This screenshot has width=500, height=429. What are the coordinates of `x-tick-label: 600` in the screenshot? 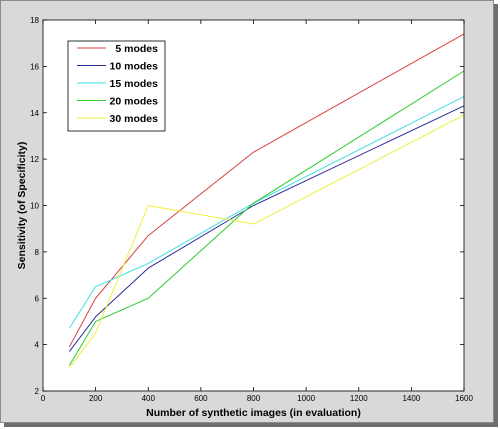 It's located at (201, 398).